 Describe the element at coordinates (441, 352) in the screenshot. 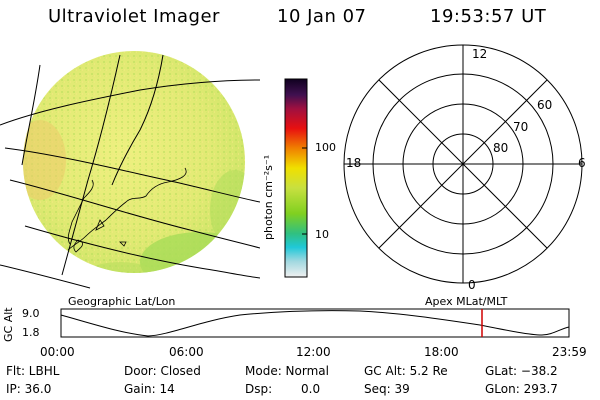

I see `timeline-xtick-1800: 18:00` at that location.